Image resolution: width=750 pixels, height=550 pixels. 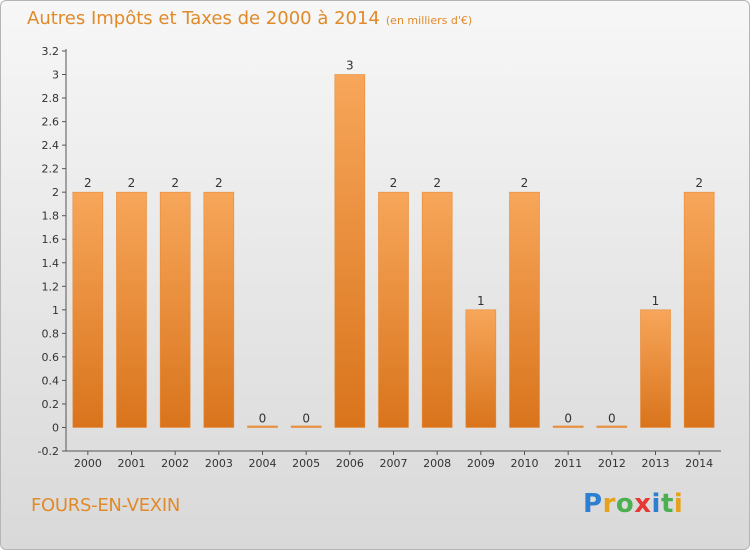 What do you see at coordinates (51, 98) in the screenshot?
I see `y-tick-label: 2.8` at bounding box center [51, 98].